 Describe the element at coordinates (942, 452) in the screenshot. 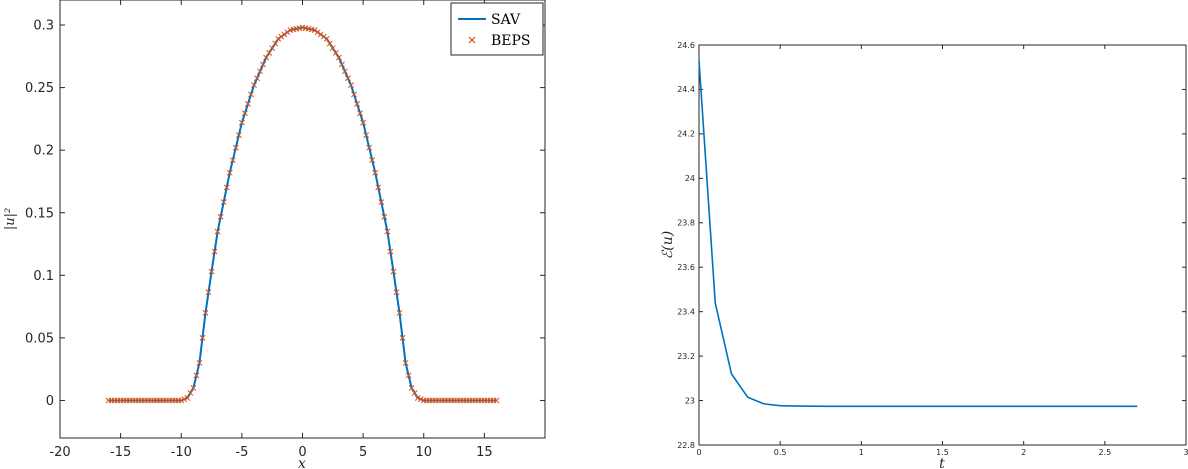

I see `x-tick-label: 1.5` at that location.